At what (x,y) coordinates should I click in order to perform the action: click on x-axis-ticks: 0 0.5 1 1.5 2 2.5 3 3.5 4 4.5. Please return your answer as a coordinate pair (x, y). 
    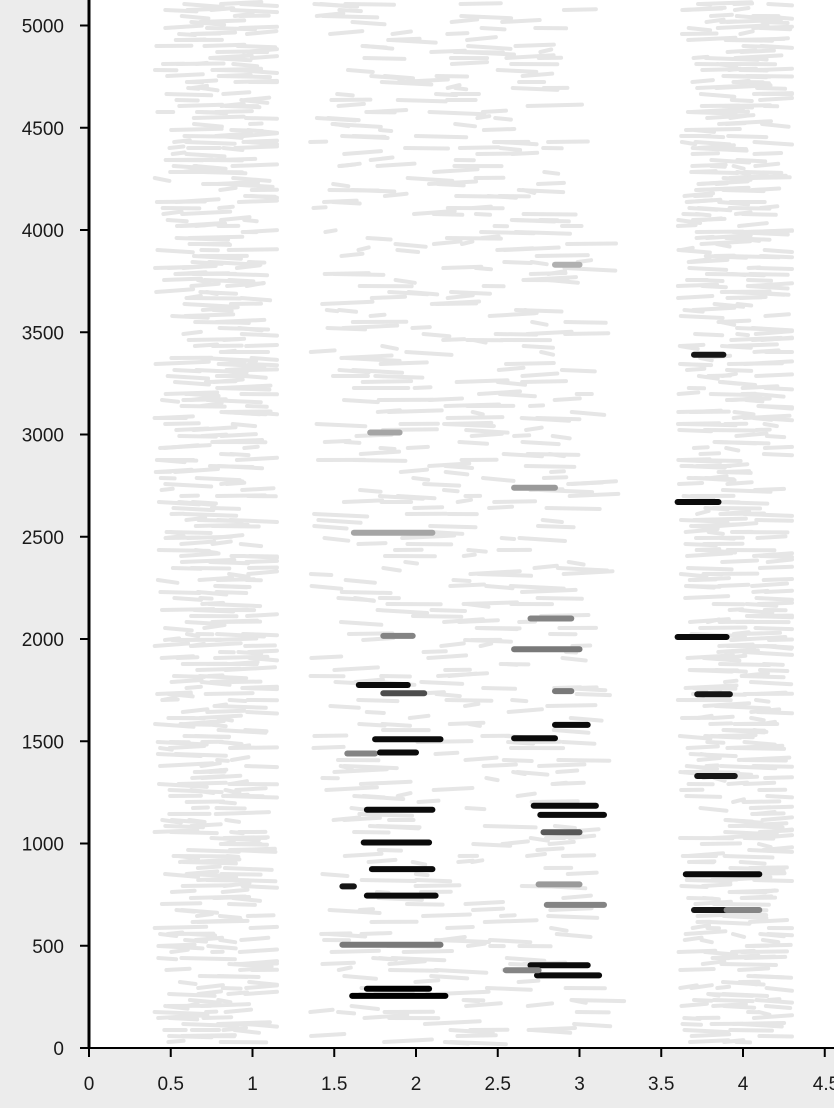
    Looking at the image, I should click on (459, 1071).